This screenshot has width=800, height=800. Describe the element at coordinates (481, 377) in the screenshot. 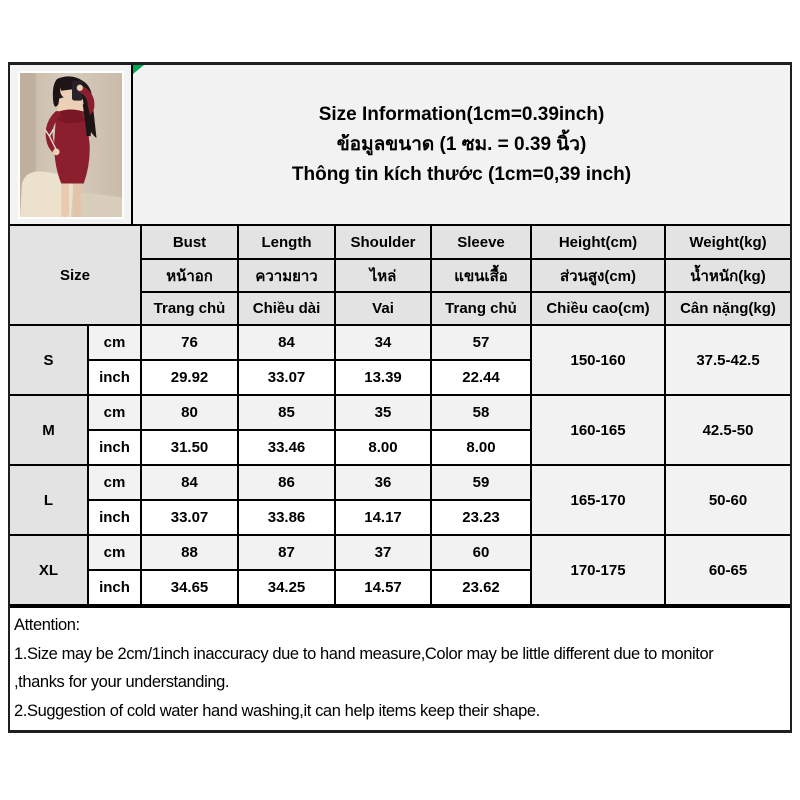

I see `cell-s-sleeve-inch: 22.44` at that location.